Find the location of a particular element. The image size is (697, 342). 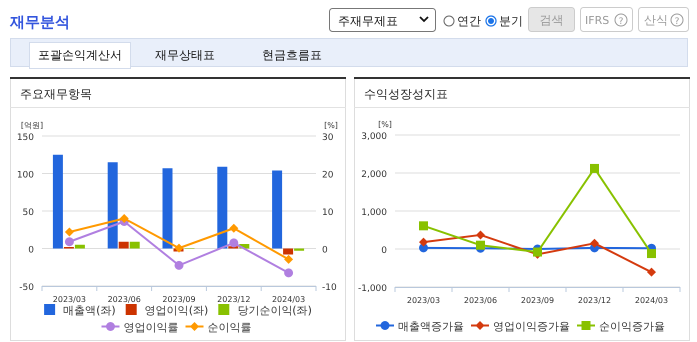

legend-label: 영업이익증가율 is located at coordinates (531, 326).